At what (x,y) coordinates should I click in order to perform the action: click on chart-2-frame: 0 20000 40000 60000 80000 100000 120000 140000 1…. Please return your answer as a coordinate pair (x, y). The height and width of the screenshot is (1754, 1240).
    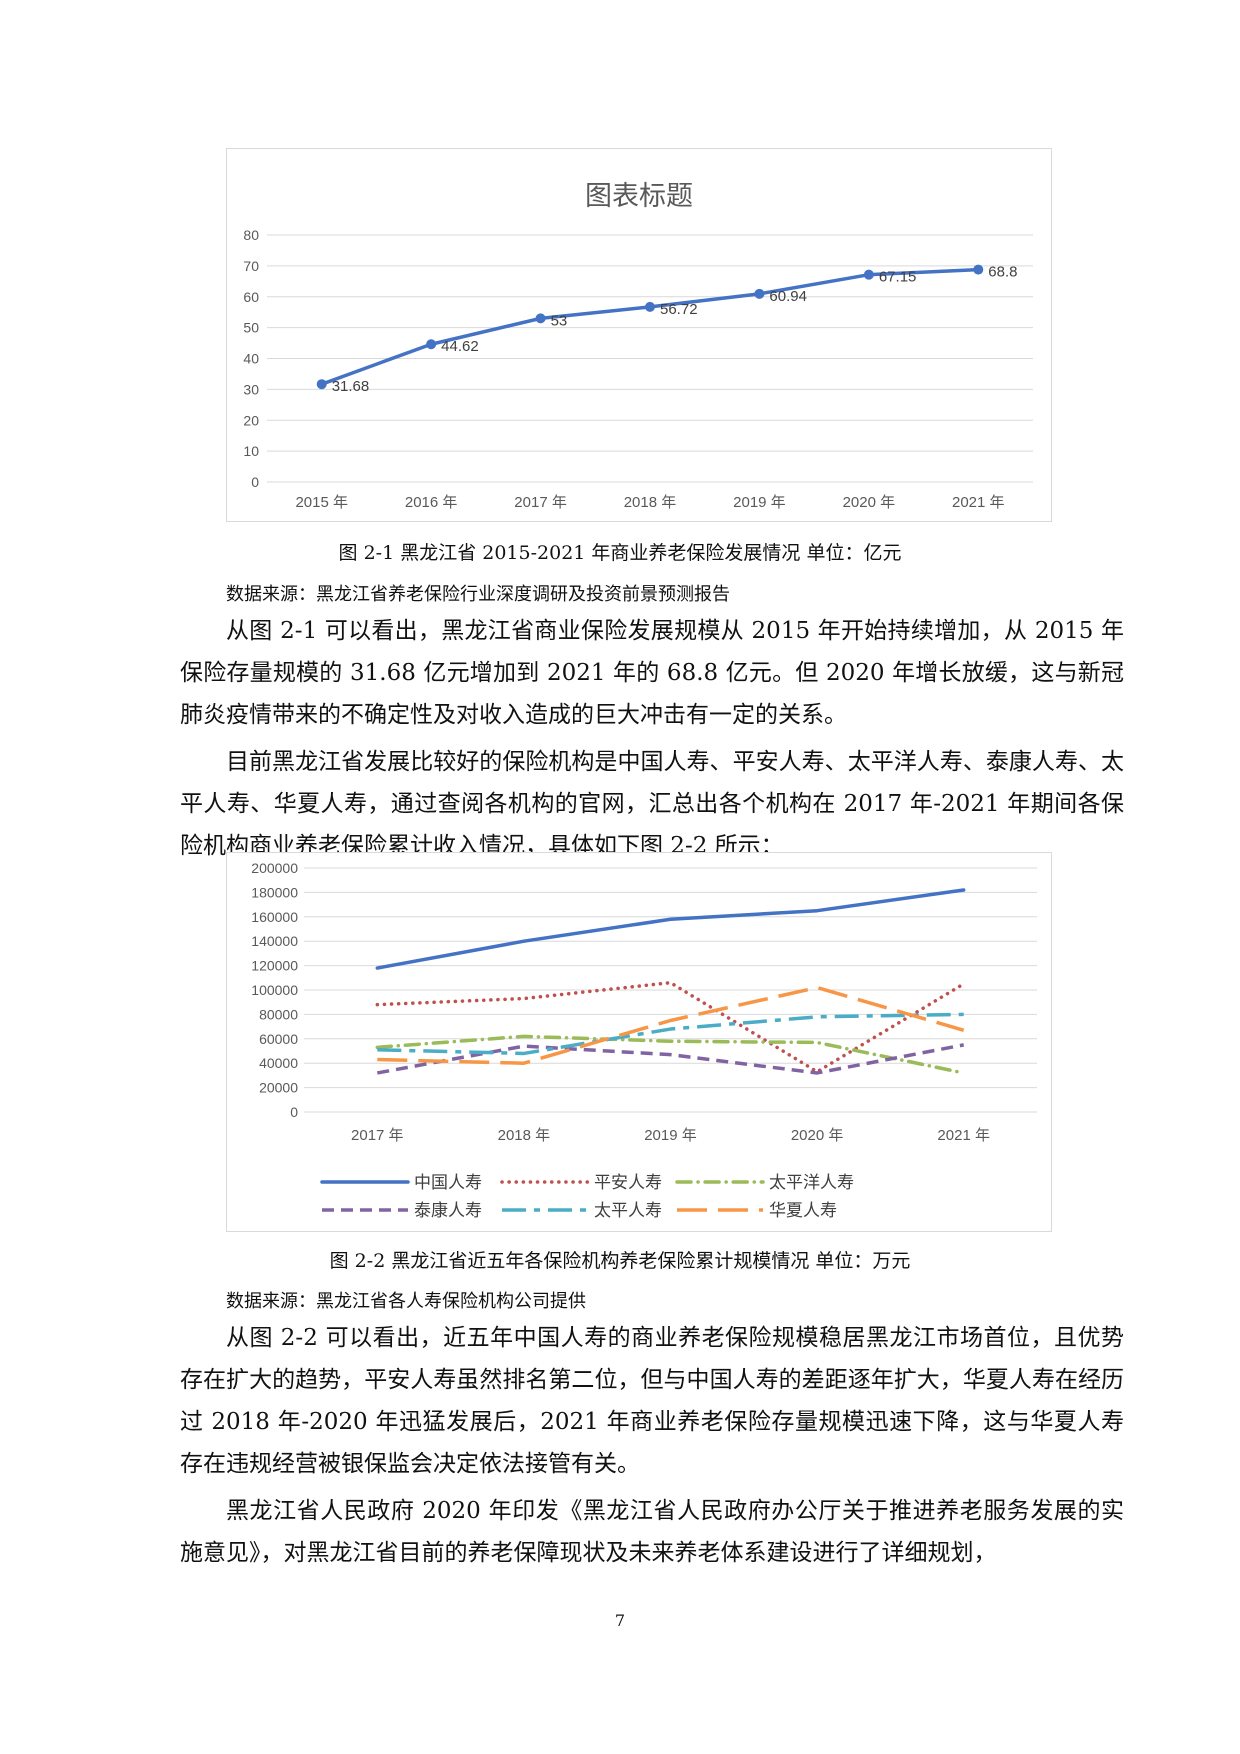
    Looking at the image, I should click on (639, 1042).